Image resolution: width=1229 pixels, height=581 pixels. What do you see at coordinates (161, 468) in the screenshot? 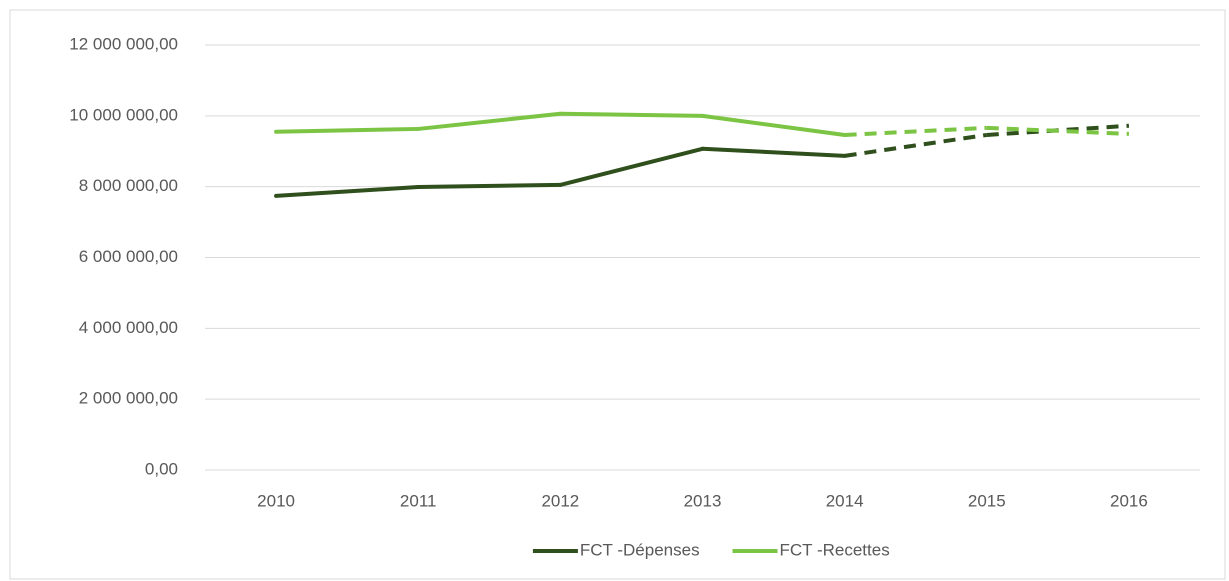
I see `y-tick-label: 0,00` at bounding box center [161, 468].